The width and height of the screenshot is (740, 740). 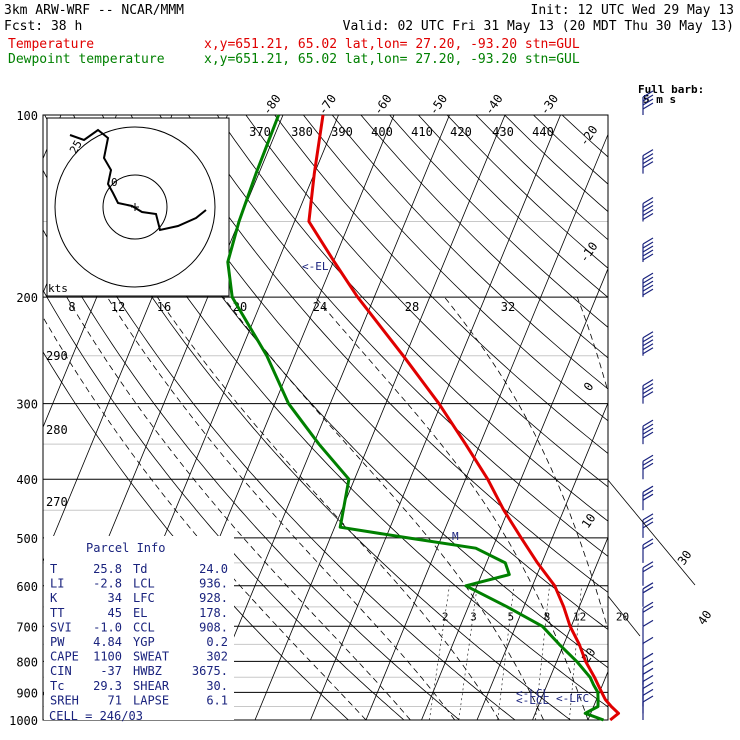 What do you see at coordinates (151, 700) in the screenshot?
I see `parcel-label: LAPSE` at bounding box center [151, 700].